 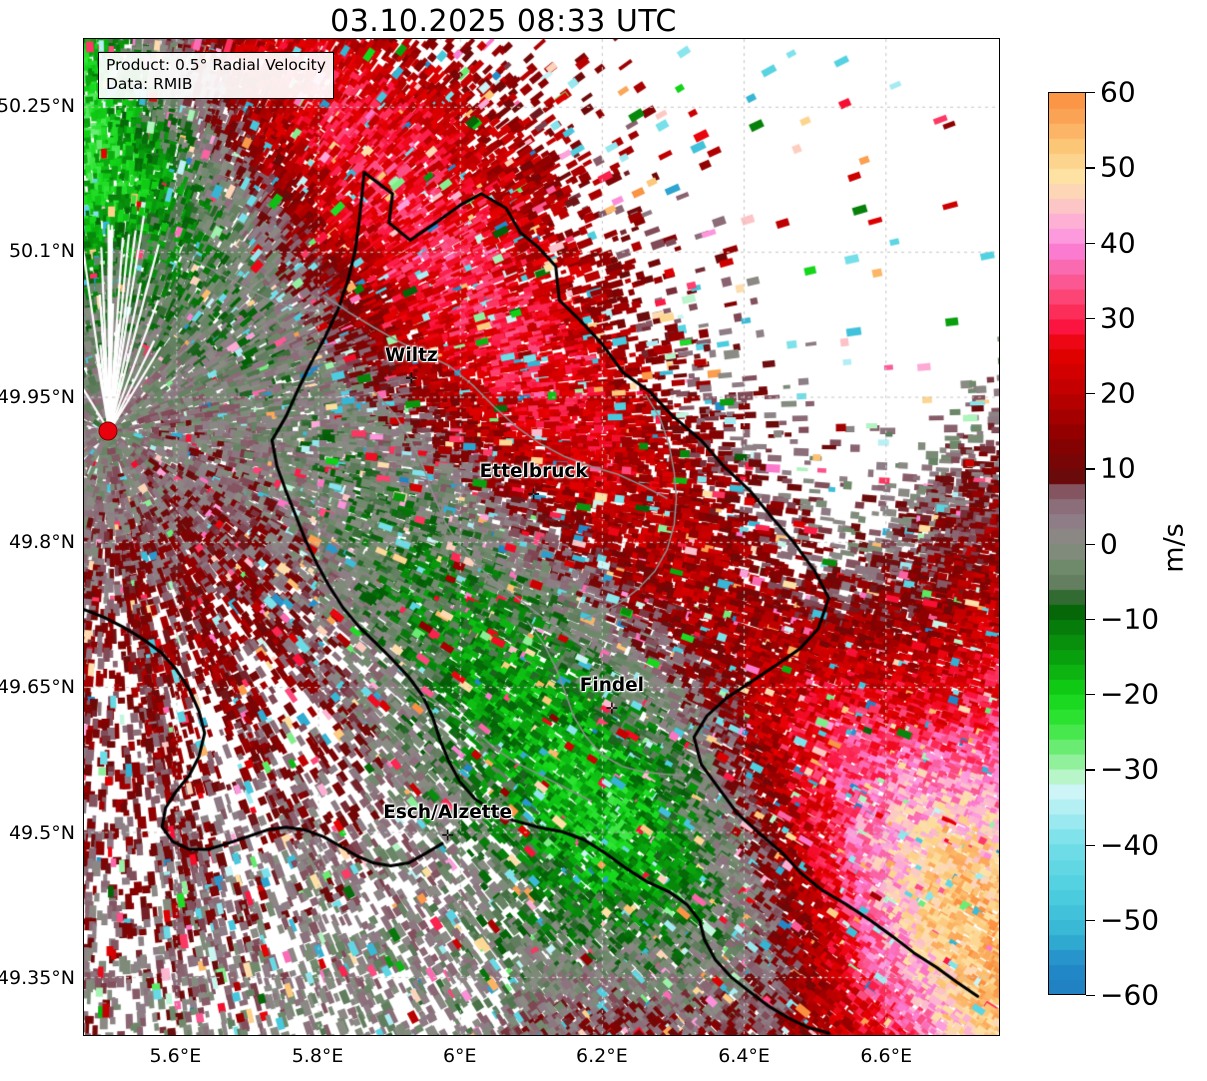 I want to click on y-tick-label-0: 50.25°N, so click(x=37, y=105).